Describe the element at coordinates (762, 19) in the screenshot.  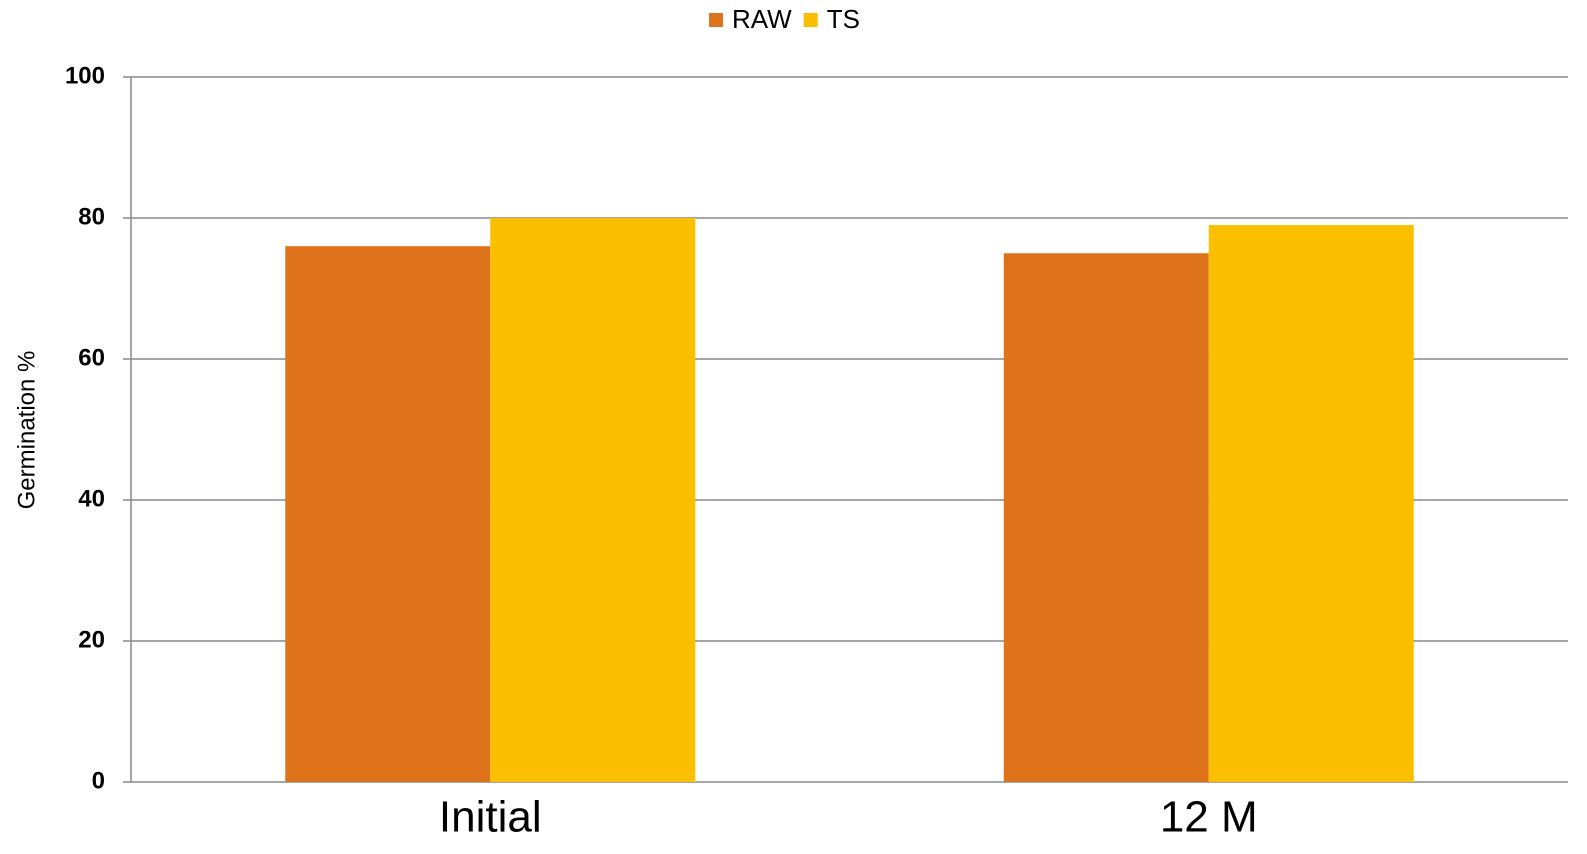
I see `legend-label: RAW` at that location.